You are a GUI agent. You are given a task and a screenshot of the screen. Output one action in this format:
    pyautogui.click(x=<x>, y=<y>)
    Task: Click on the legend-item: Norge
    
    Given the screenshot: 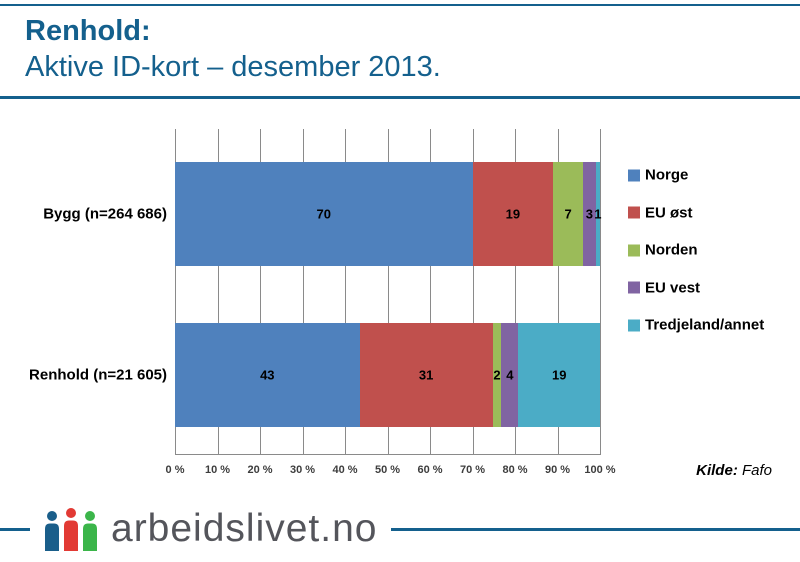 What is the action you would take?
    pyautogui.click(x=658, y=175)
    